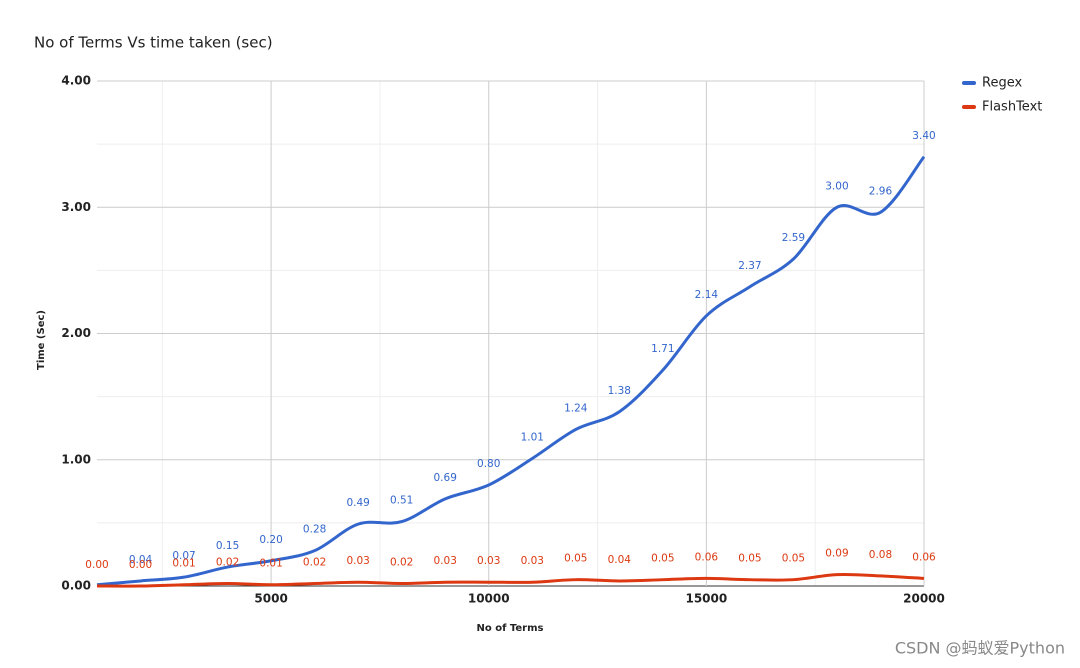 This screenshot has height=668, width=1080. Describe the element at coordinates (76, 207) in the screenshot. I see `y-tick-label: 3.00` at that location.